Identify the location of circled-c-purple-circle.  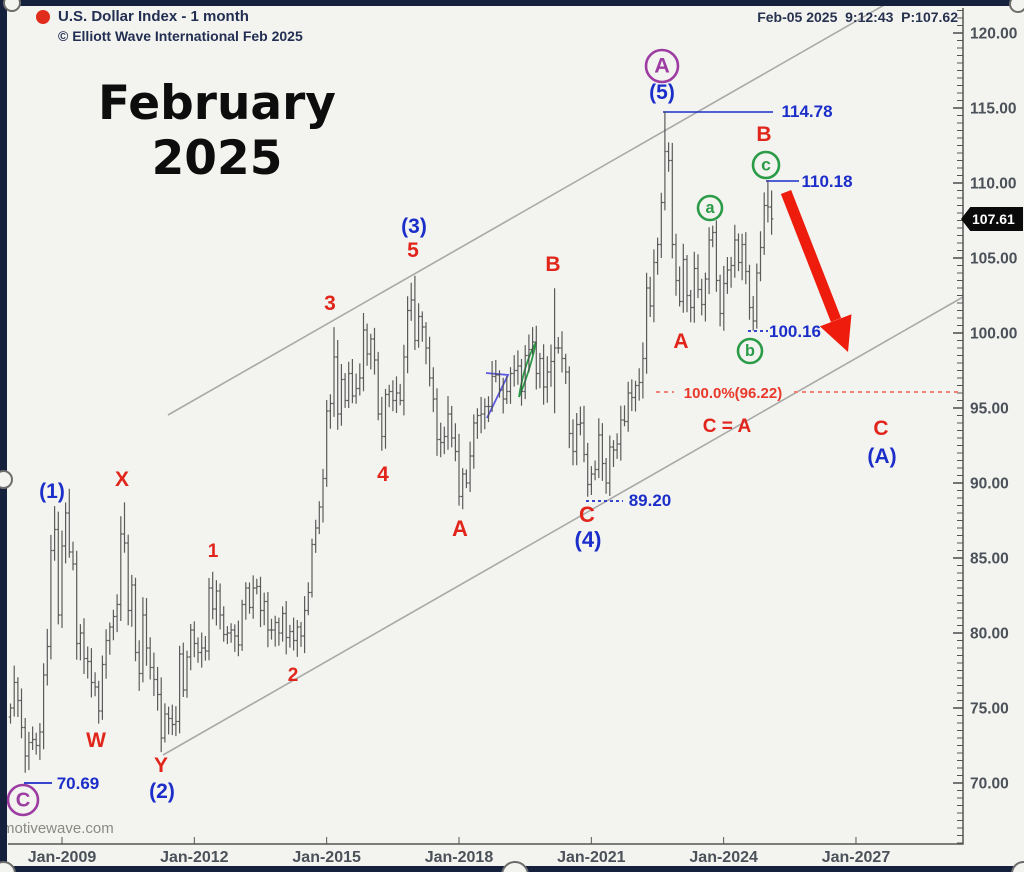
(23, 800).